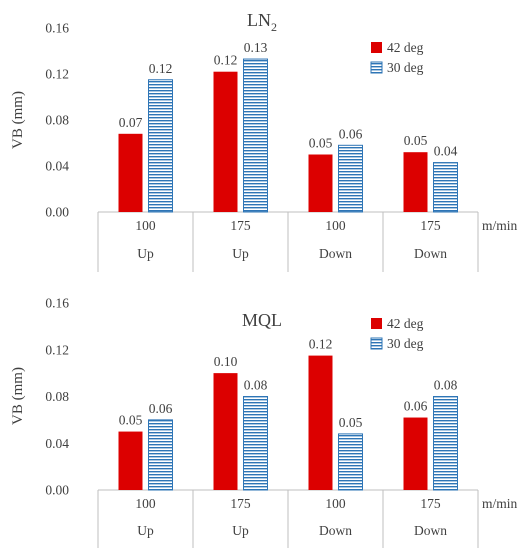  Describe the element at coordinates (256, 47) in the screenshot. I see `data-label: 0.13` at that location.